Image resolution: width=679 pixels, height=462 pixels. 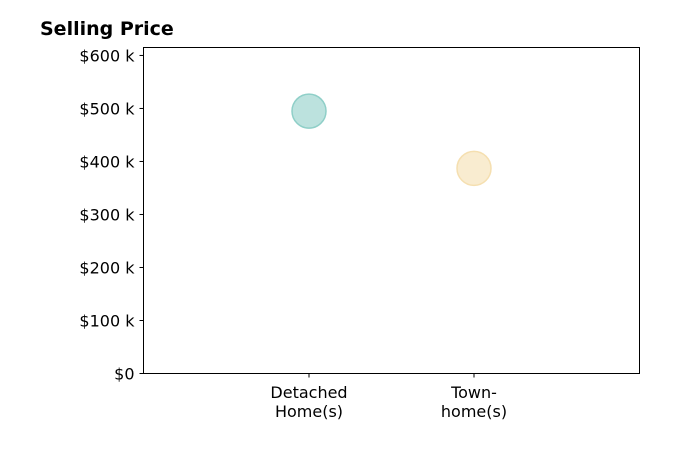 What do you see at coordinates (107, 267) in the screenshot?
I see `y-tick-label: $200 k` at bounding box center [107, 267].